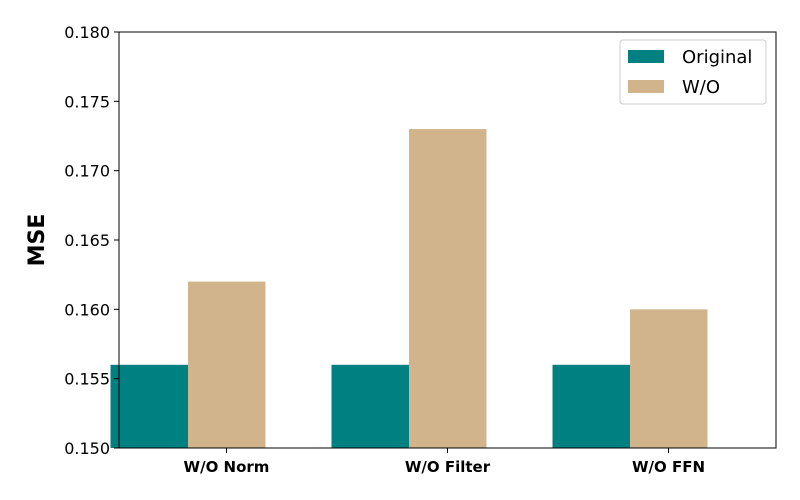 Image resolution: width=800 pixels, height=500 pixels. I want to click on x-axis: W/O Norm W/O Filter W/O FFN, so click(444, 462).